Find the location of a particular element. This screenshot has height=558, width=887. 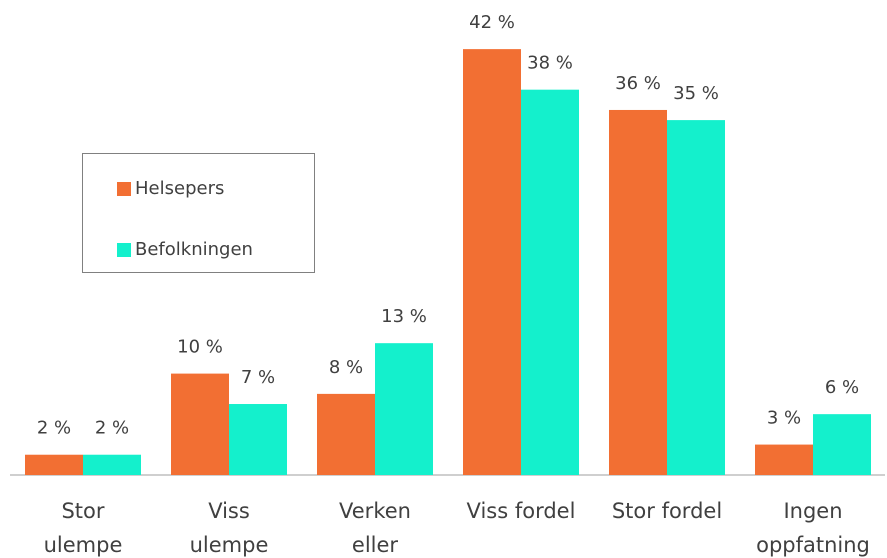

value-label: 10 % is located at coordinates (200, 347).